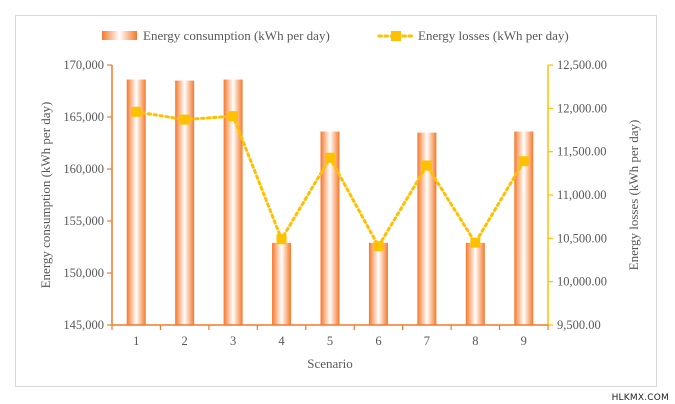 This screenshot has width=675, height=404. What do you see at coordinates (396, 36) in the screenshot?
I see `legend-swatch-losses-marker` at bounding box center [396, 36].